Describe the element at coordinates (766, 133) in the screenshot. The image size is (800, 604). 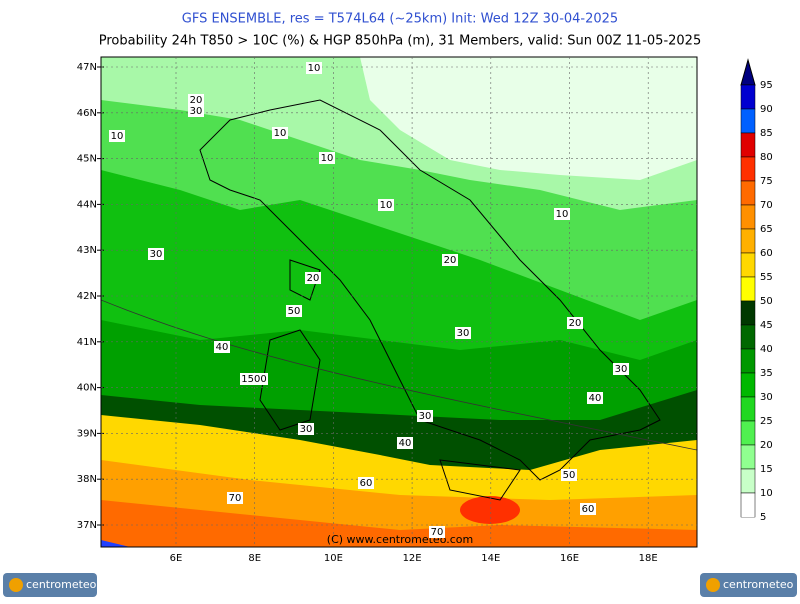
I see `colorbar-label: 85` at that location.